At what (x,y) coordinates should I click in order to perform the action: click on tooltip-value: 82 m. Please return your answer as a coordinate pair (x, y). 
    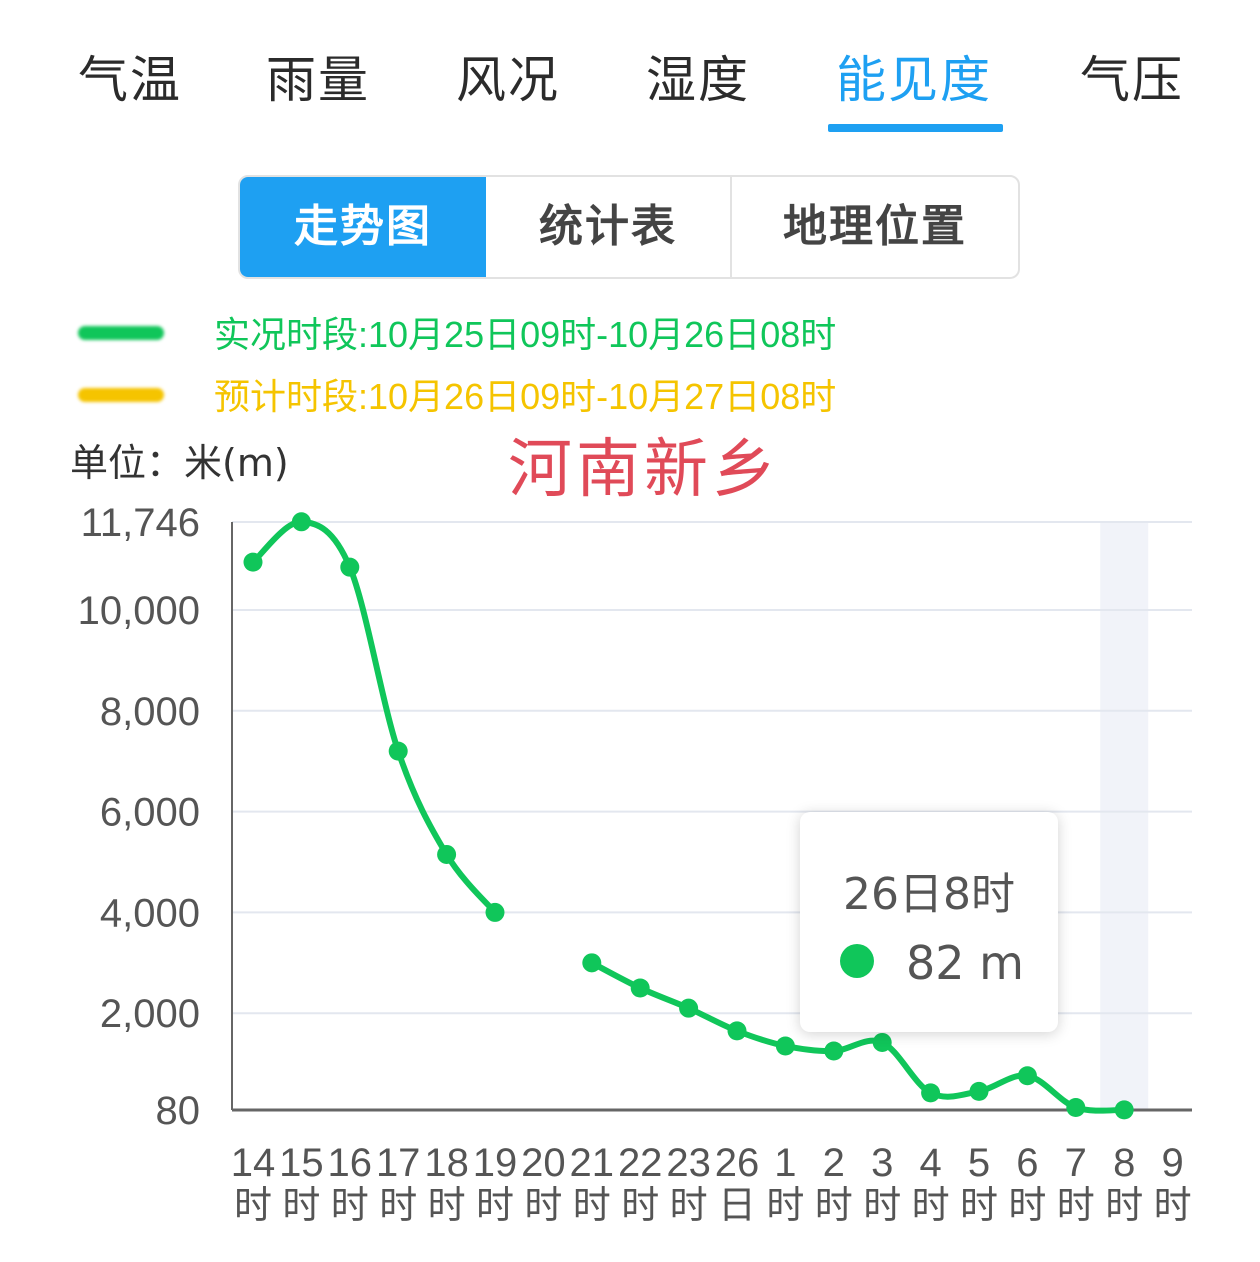
    Looking at the image, I should click on (965, 963).